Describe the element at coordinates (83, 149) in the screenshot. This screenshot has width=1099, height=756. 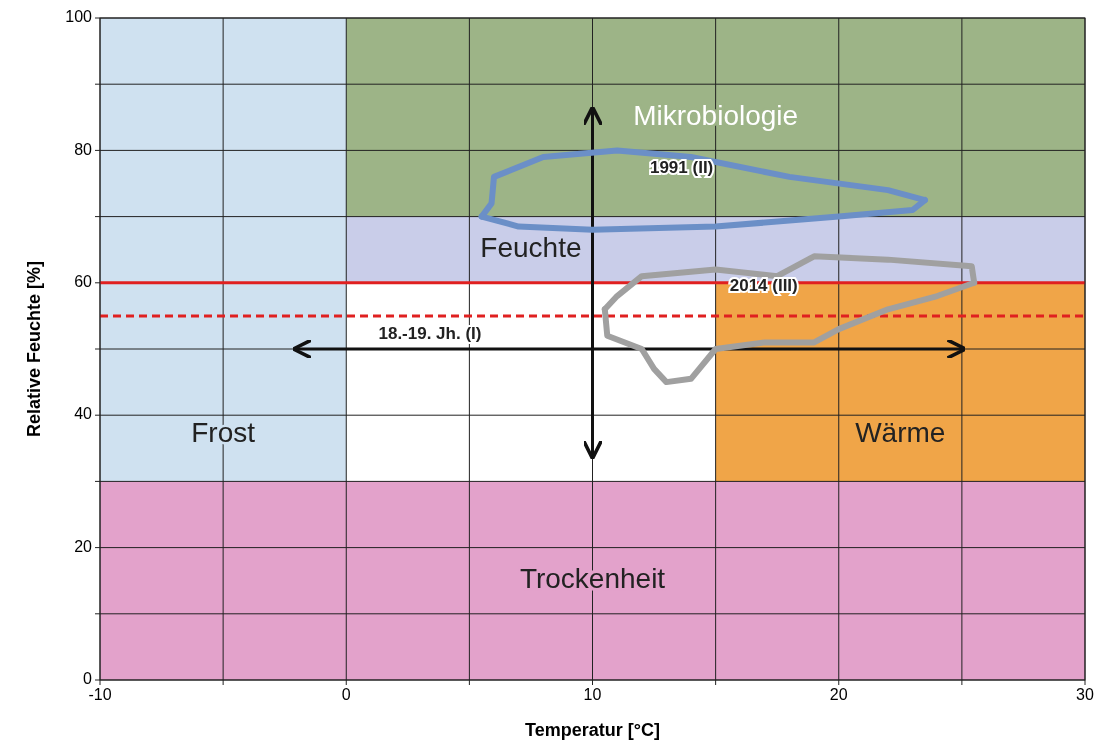
I see `y-tick-label: 80` at that location.